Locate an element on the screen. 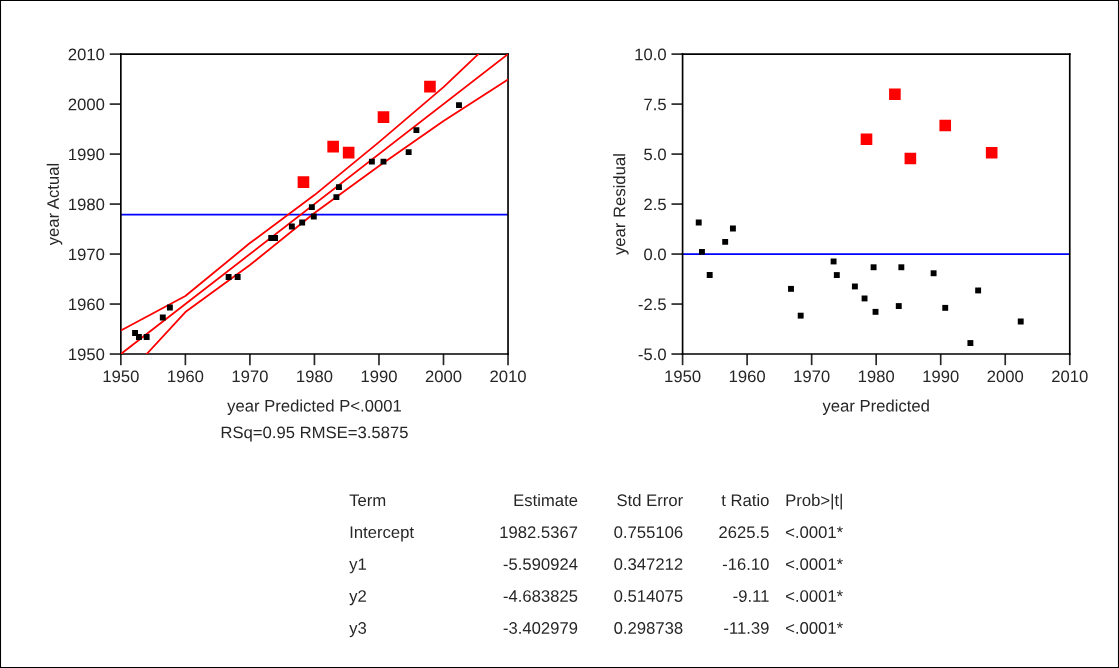 The width and height of the screenshot is (1119, 668). y-axis-title: year Residual is located at coordinates (621, 204).